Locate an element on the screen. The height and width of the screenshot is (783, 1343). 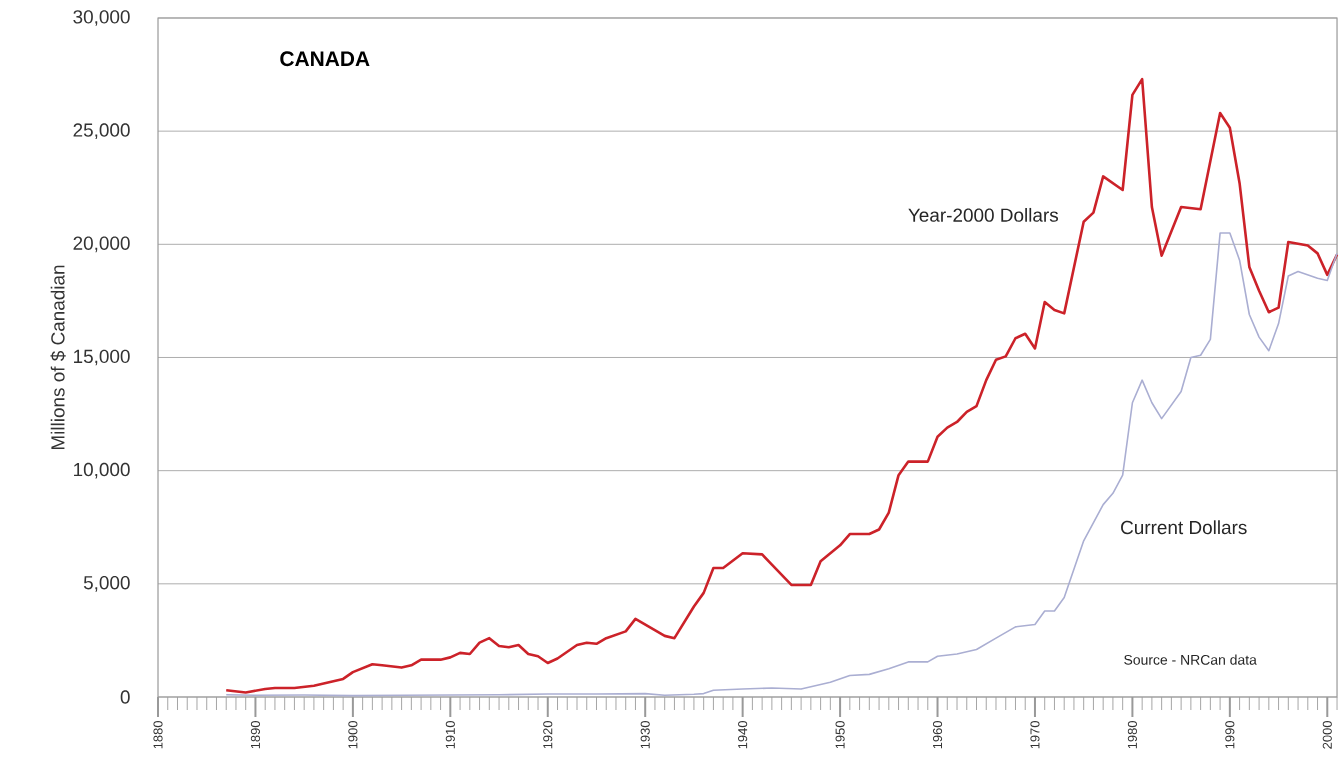
series-label: Current Dollars is located at coordinates (1184, 527).